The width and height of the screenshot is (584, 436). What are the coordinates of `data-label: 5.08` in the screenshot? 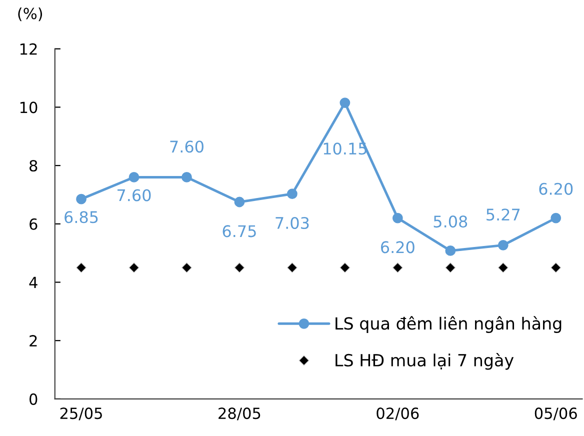 It's located at (451, 222).